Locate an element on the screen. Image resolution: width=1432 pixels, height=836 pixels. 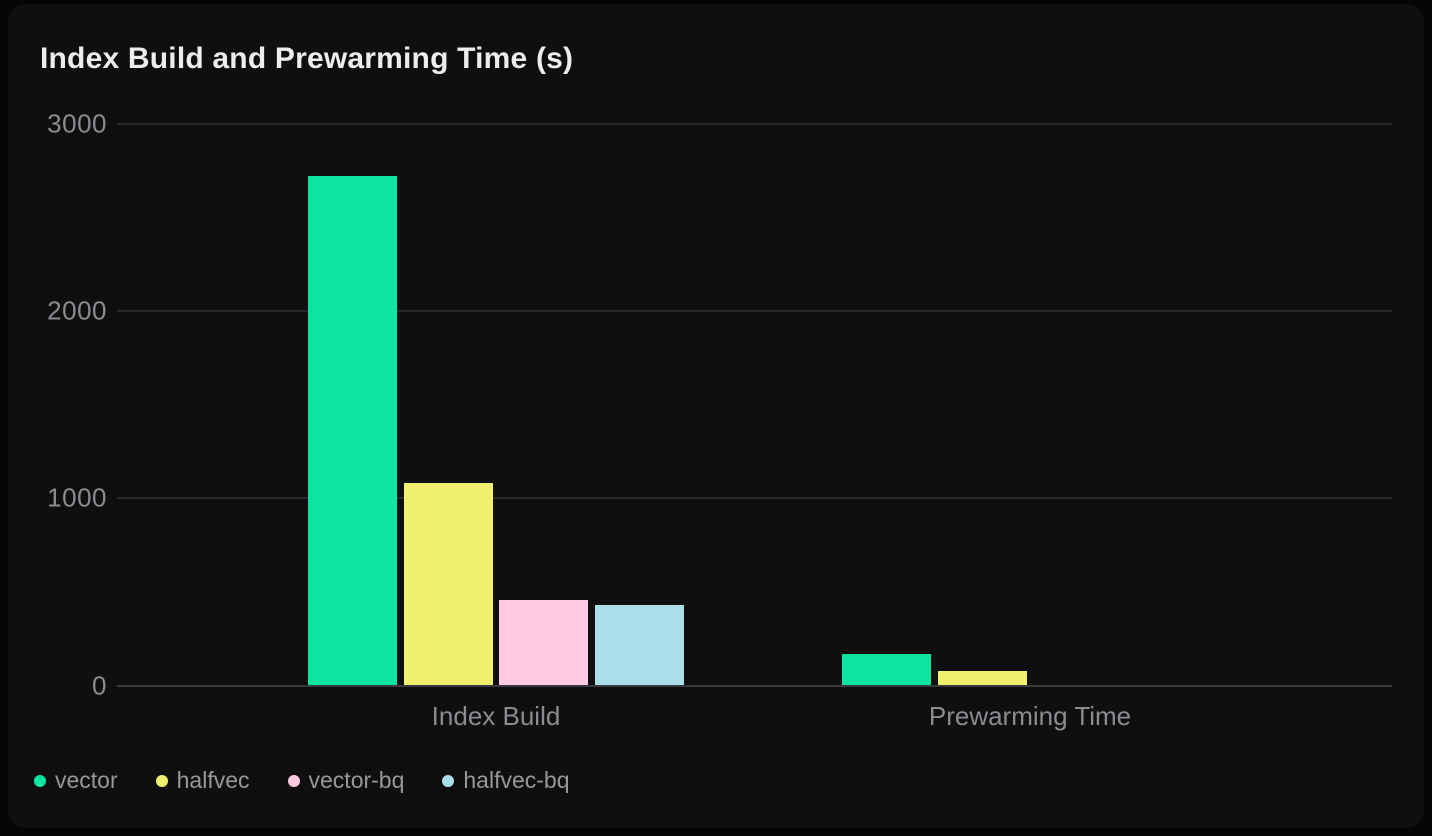
gridline-2000 is located at coordinates (754, 311).